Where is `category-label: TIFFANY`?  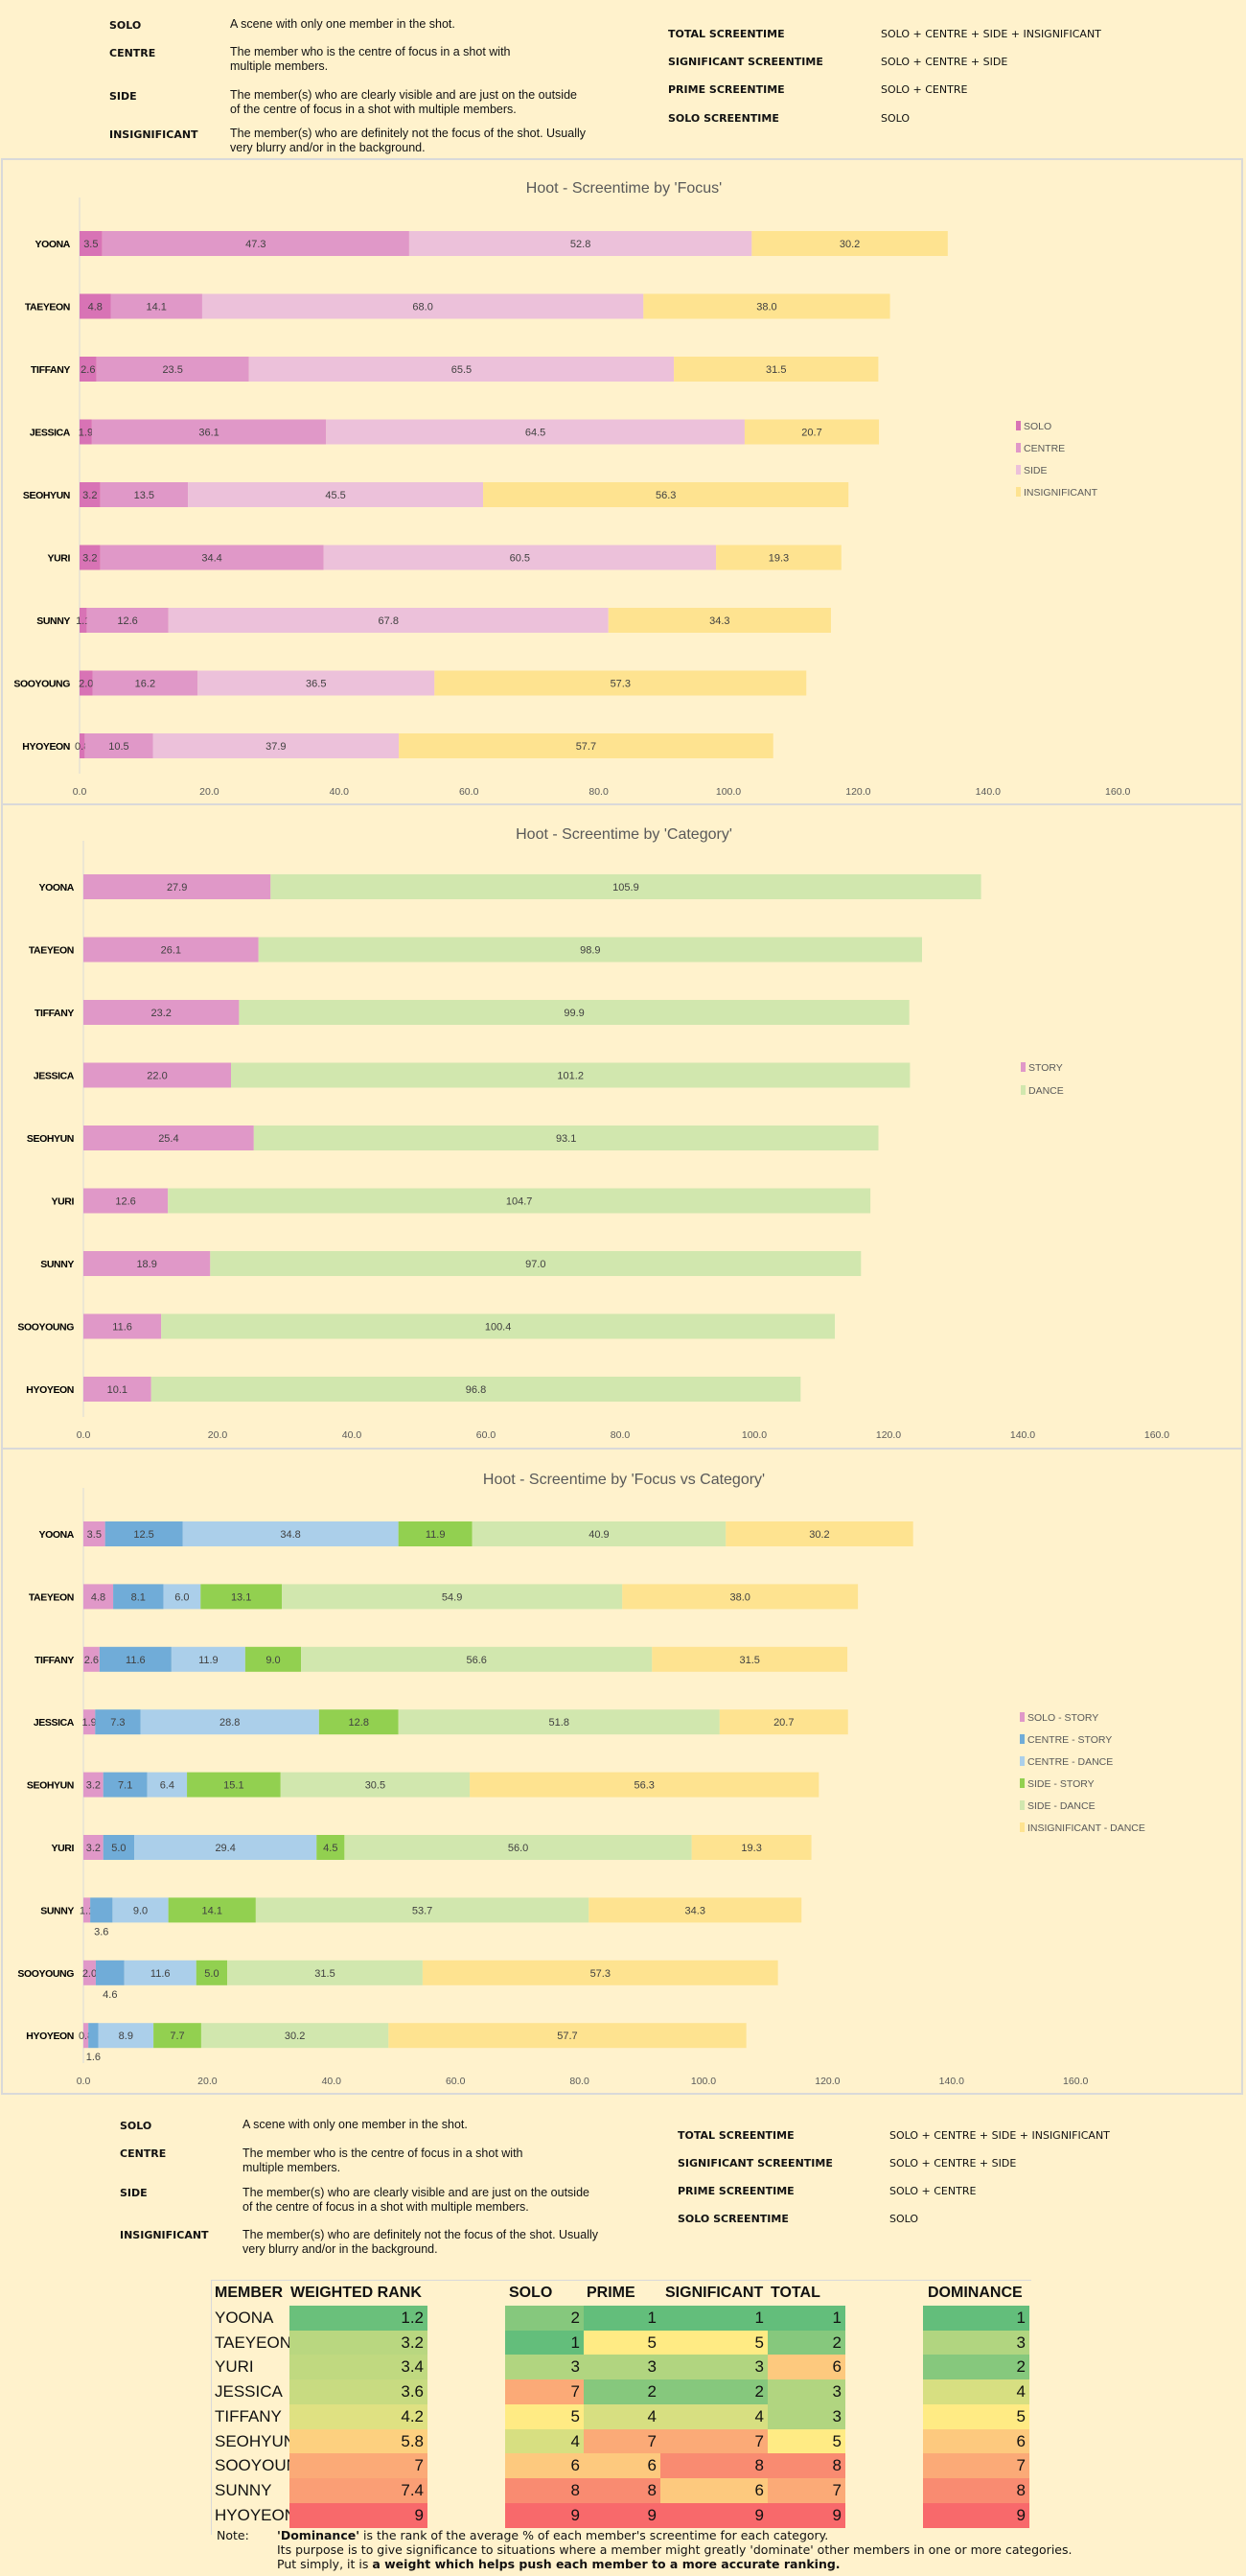
category-label: TIFFANY is located at coordinates (54, 1661).